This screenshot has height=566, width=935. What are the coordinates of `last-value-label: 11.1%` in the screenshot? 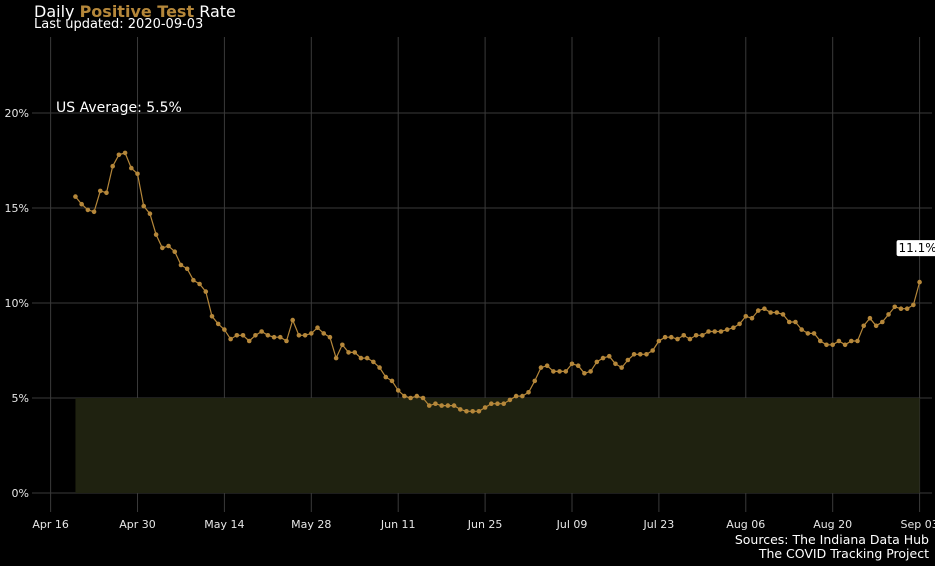 It's located at (917, 248).